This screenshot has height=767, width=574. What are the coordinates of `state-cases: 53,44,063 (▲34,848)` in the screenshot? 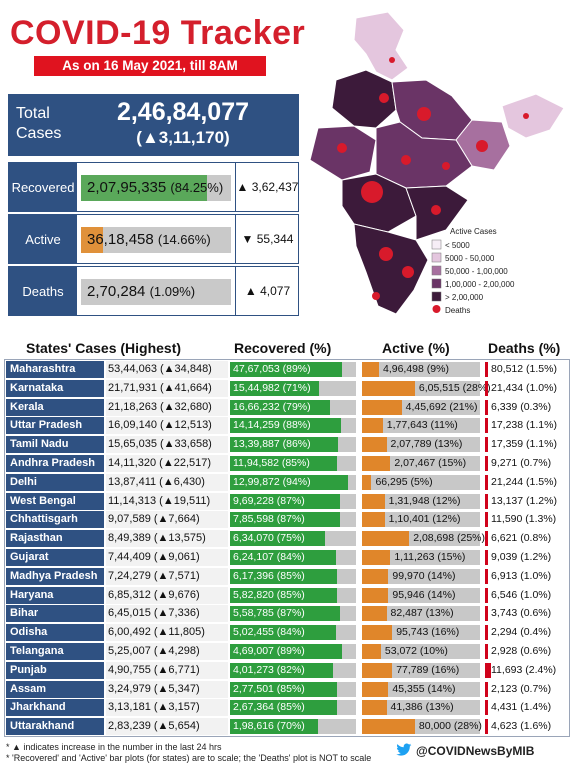 It's located at (167, 369).